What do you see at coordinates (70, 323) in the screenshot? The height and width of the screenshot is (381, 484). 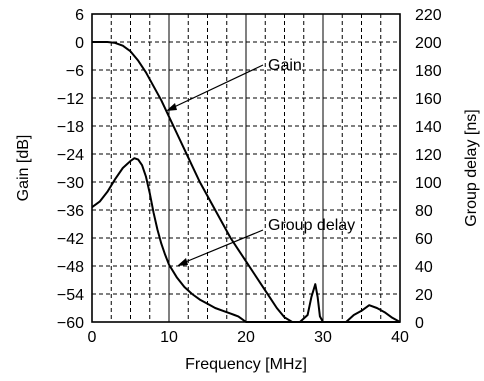 I see `left-y-tick-label: −60` at bounding box center [70, 323].